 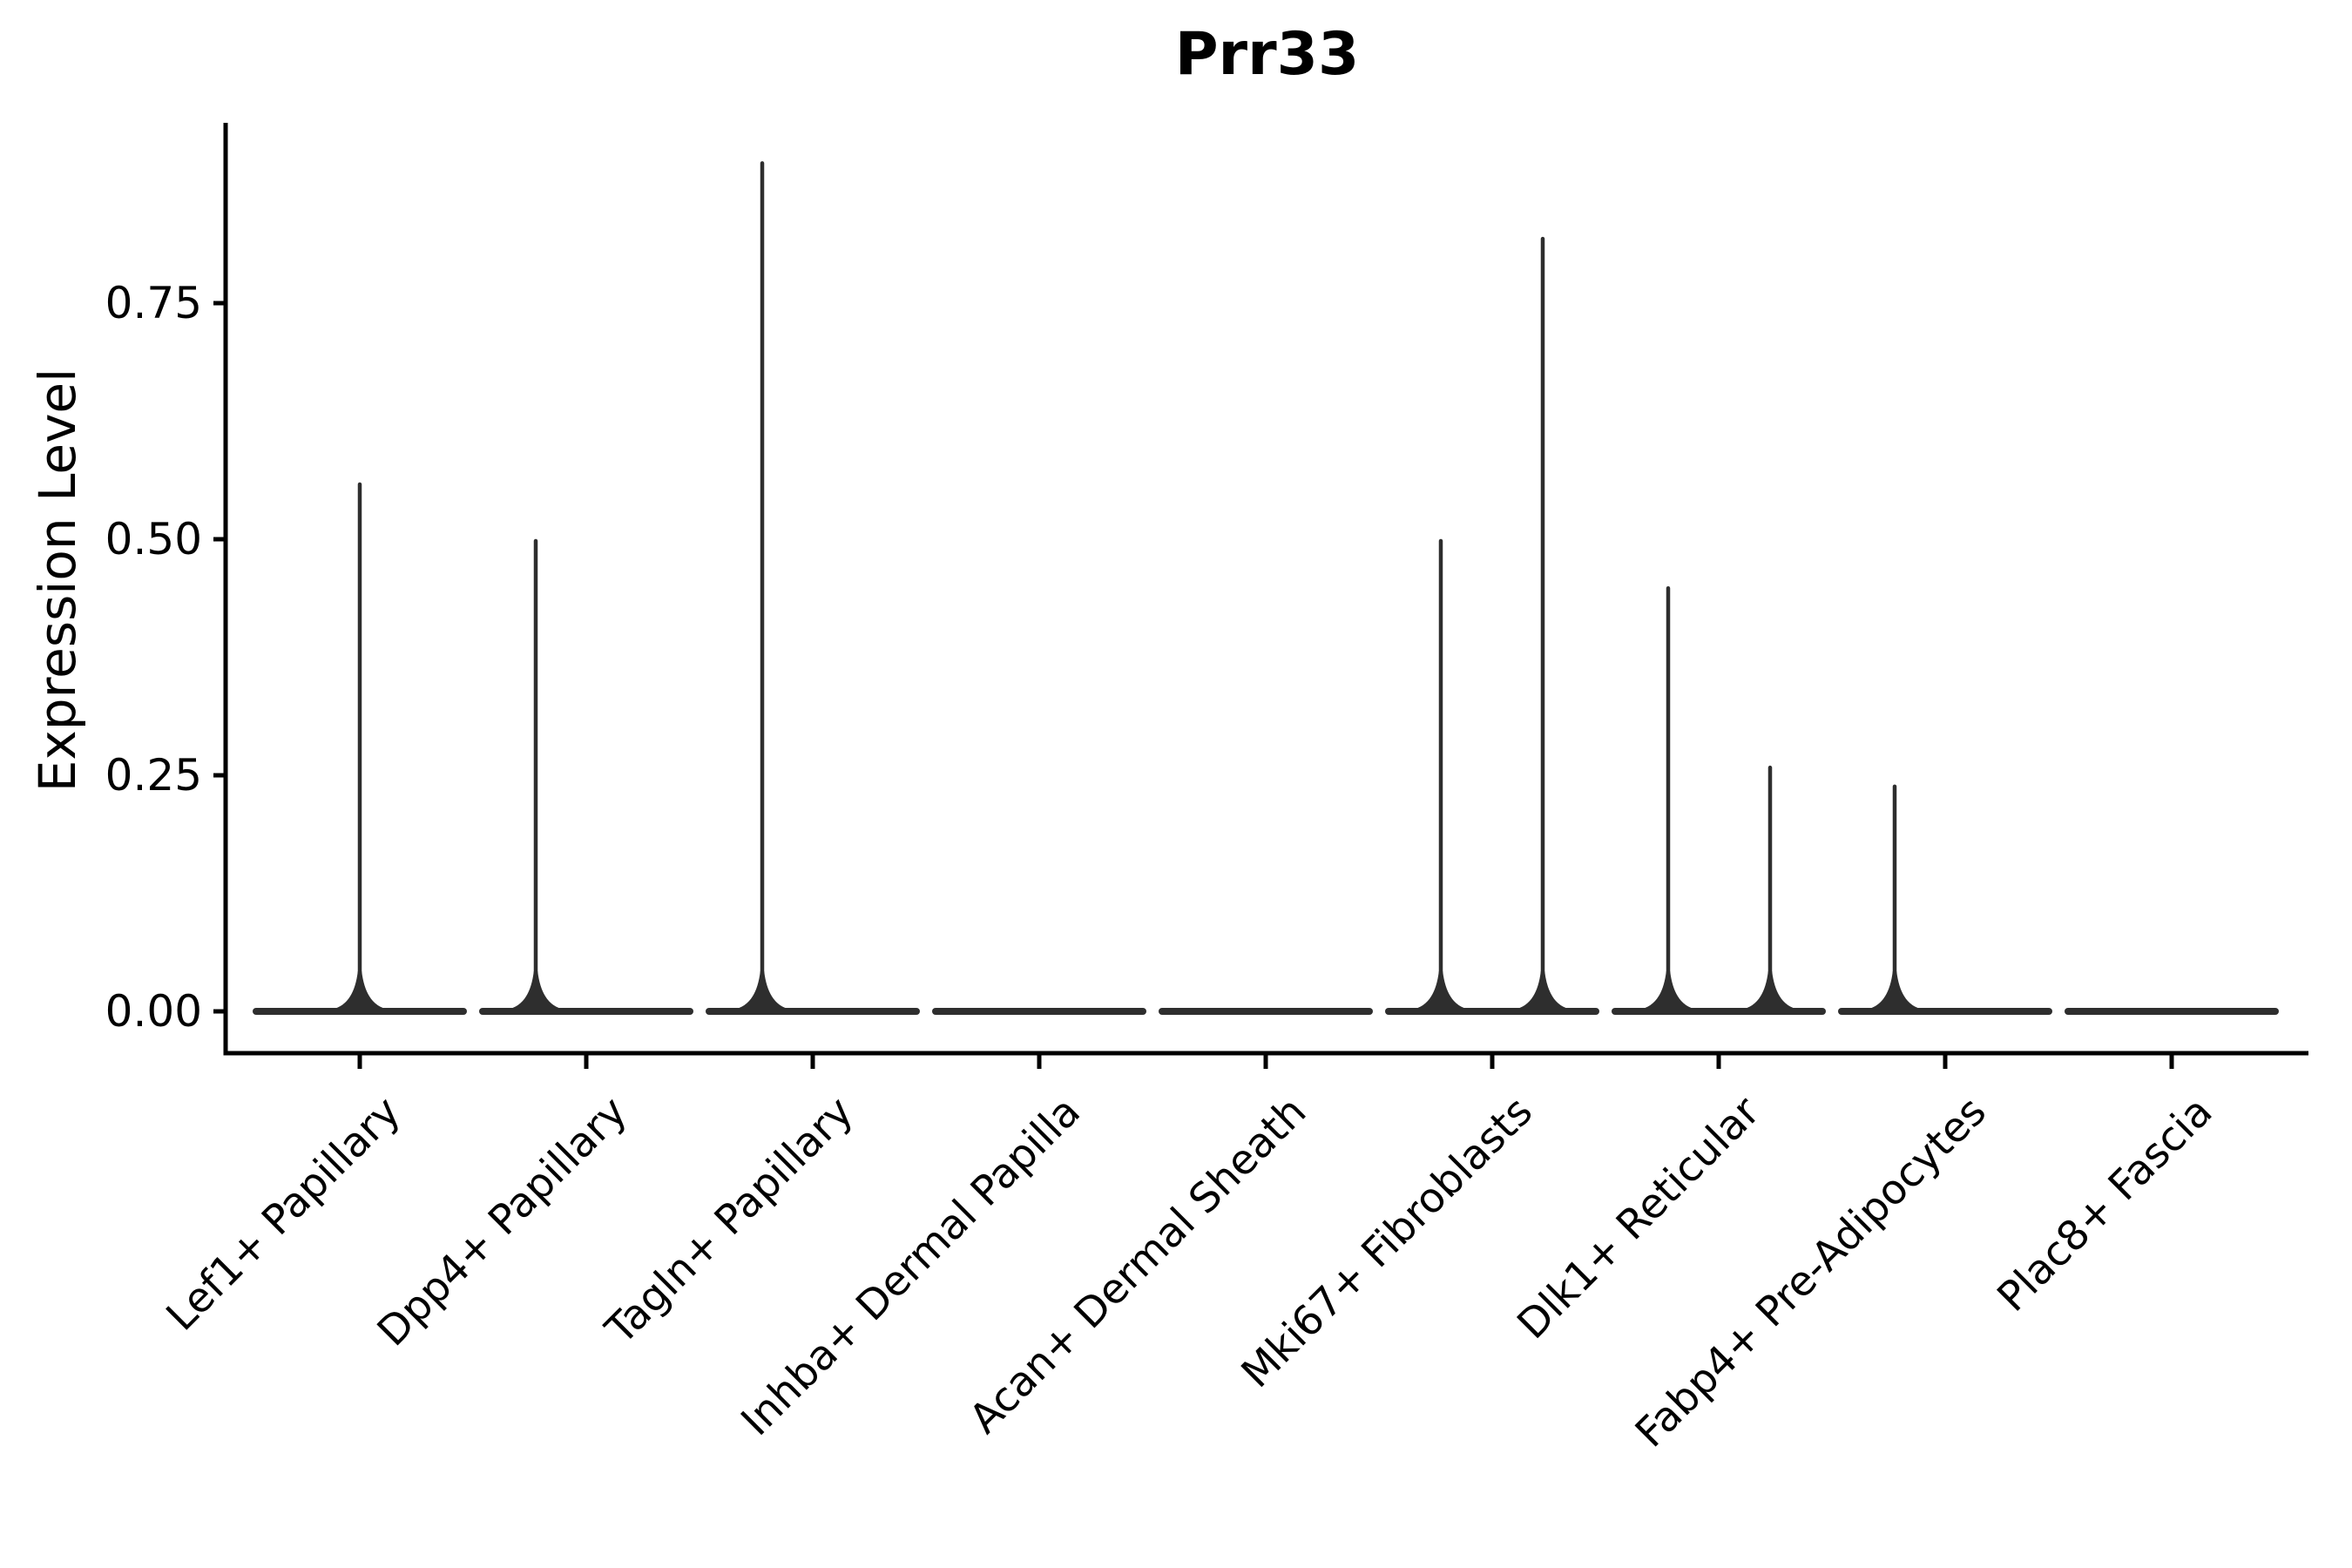 What do you see at coordinates (153, 303) in the screenshot?
I see `y-tick-label: 0.75` at bounding box center [153, 303].